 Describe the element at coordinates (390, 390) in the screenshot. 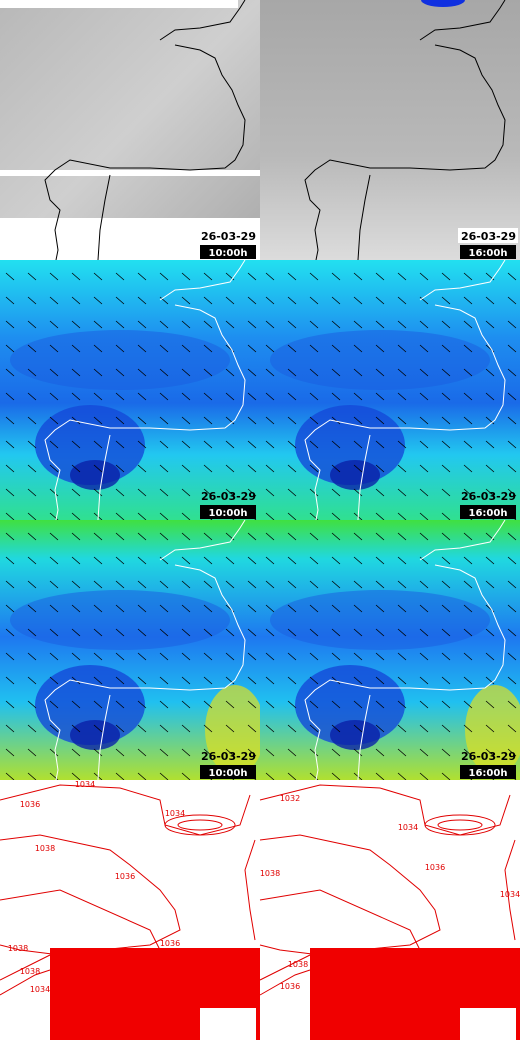

I see `map-panel: 26-03-29 16:00h` at that location.